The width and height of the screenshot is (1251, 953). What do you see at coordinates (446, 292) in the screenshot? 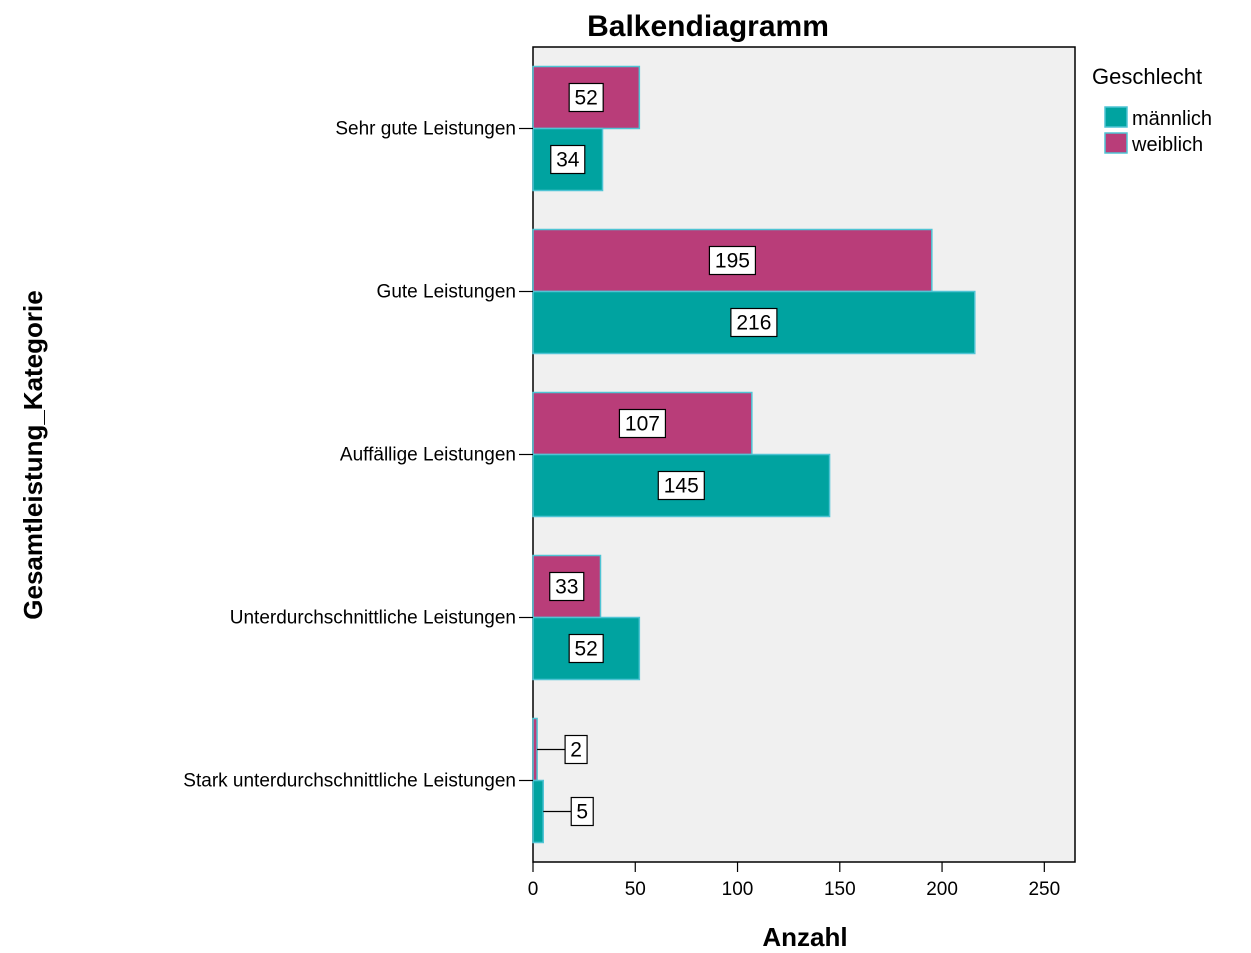
I see `y-tick-label: Gute Leistungen` at bounding box center [446, 292].